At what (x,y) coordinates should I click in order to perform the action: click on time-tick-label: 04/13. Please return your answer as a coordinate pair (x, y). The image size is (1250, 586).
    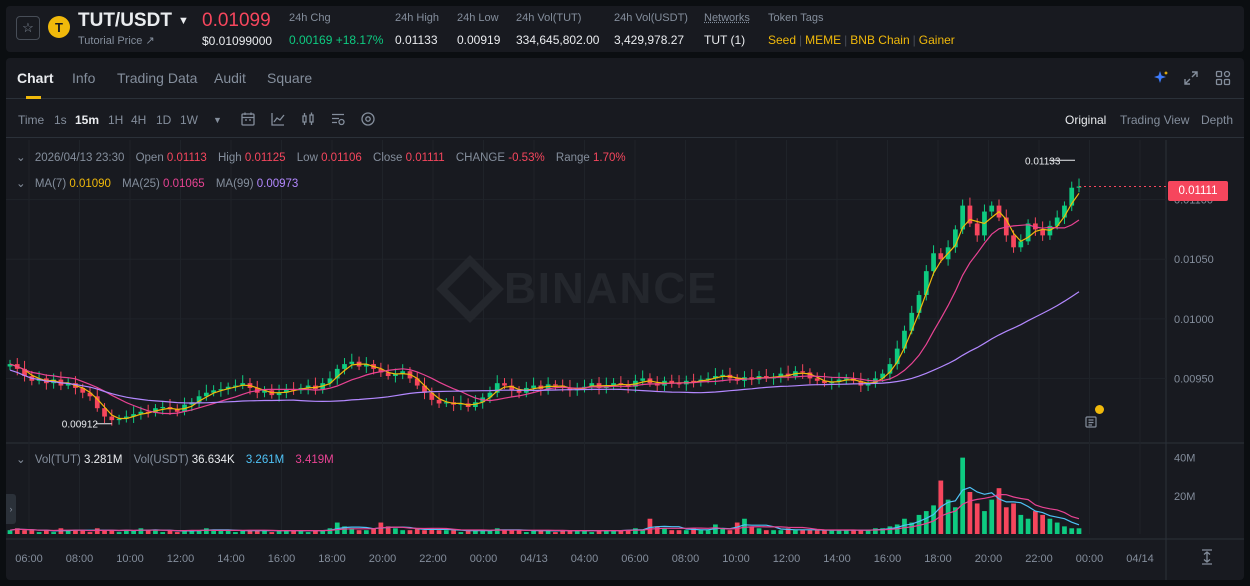
    Looking at the image, I should click on (534, 559).